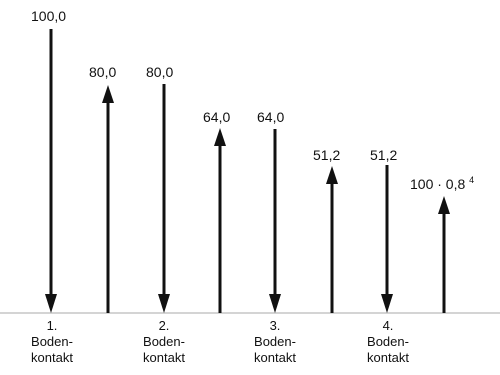 This screenshot has width=500, height=375. I want to click on contact-label-4-line-1: Boden-, so click(388, 341).